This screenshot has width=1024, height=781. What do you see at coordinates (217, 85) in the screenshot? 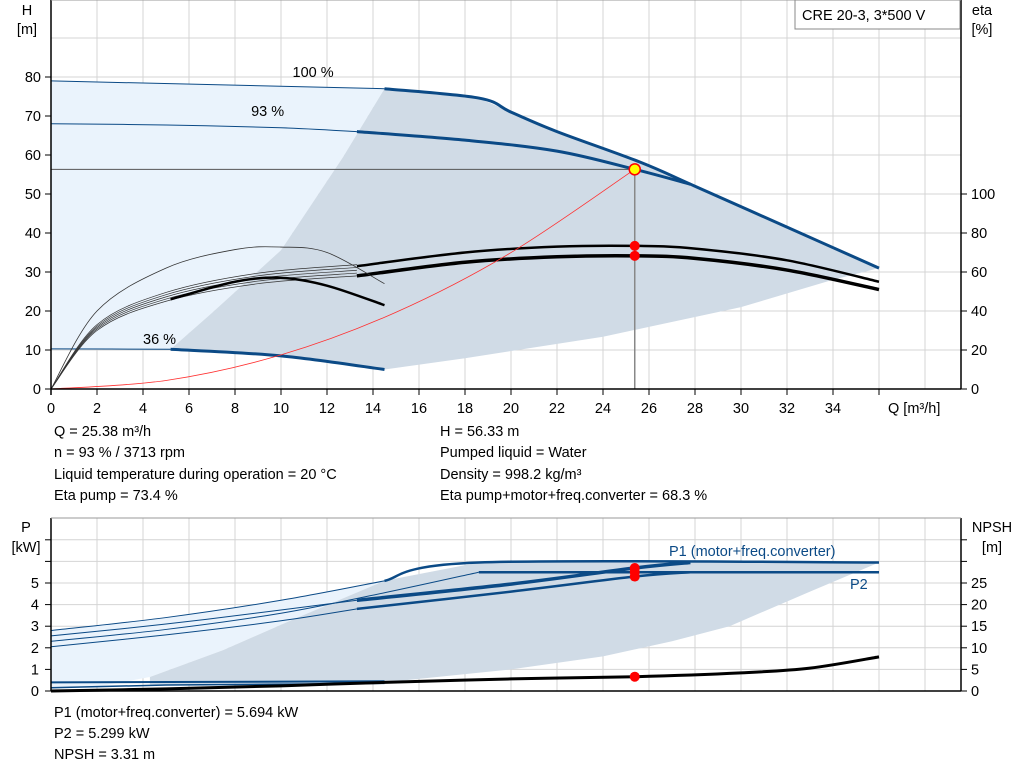
I see `head-curve-100-thin` at bounding box center [217, 85].